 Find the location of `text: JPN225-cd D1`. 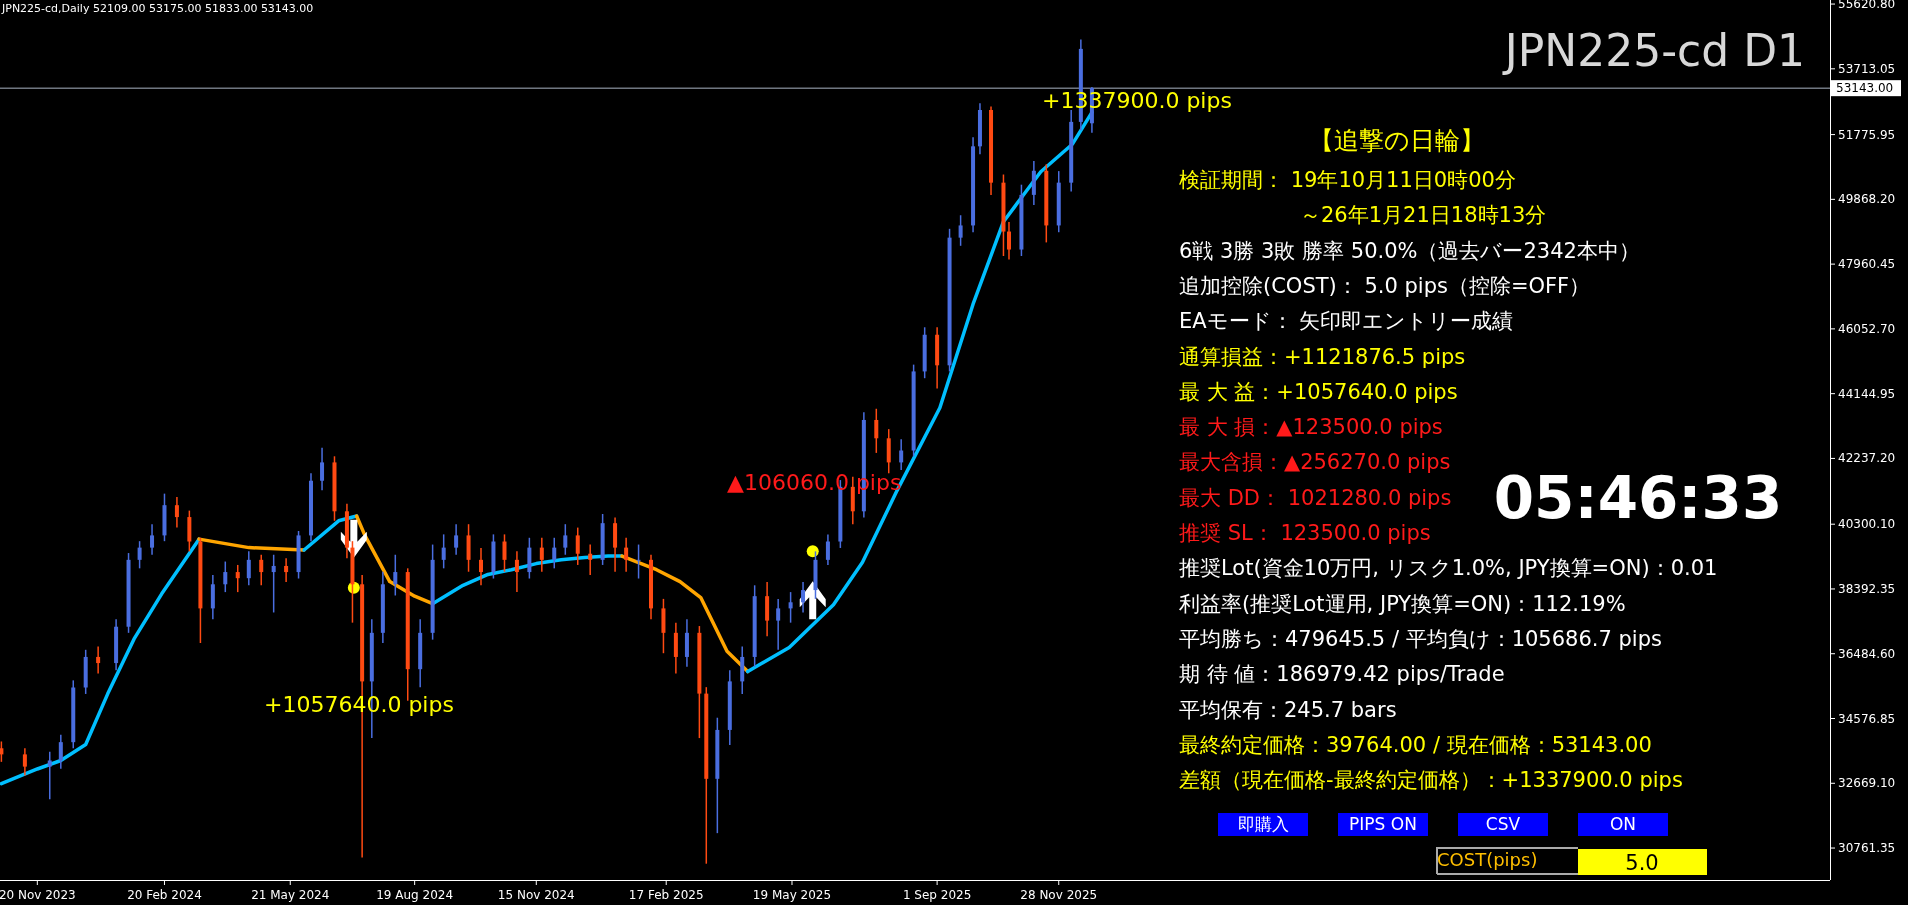

text: JPN225-cd D1 is located at coordinates (1653, 50).